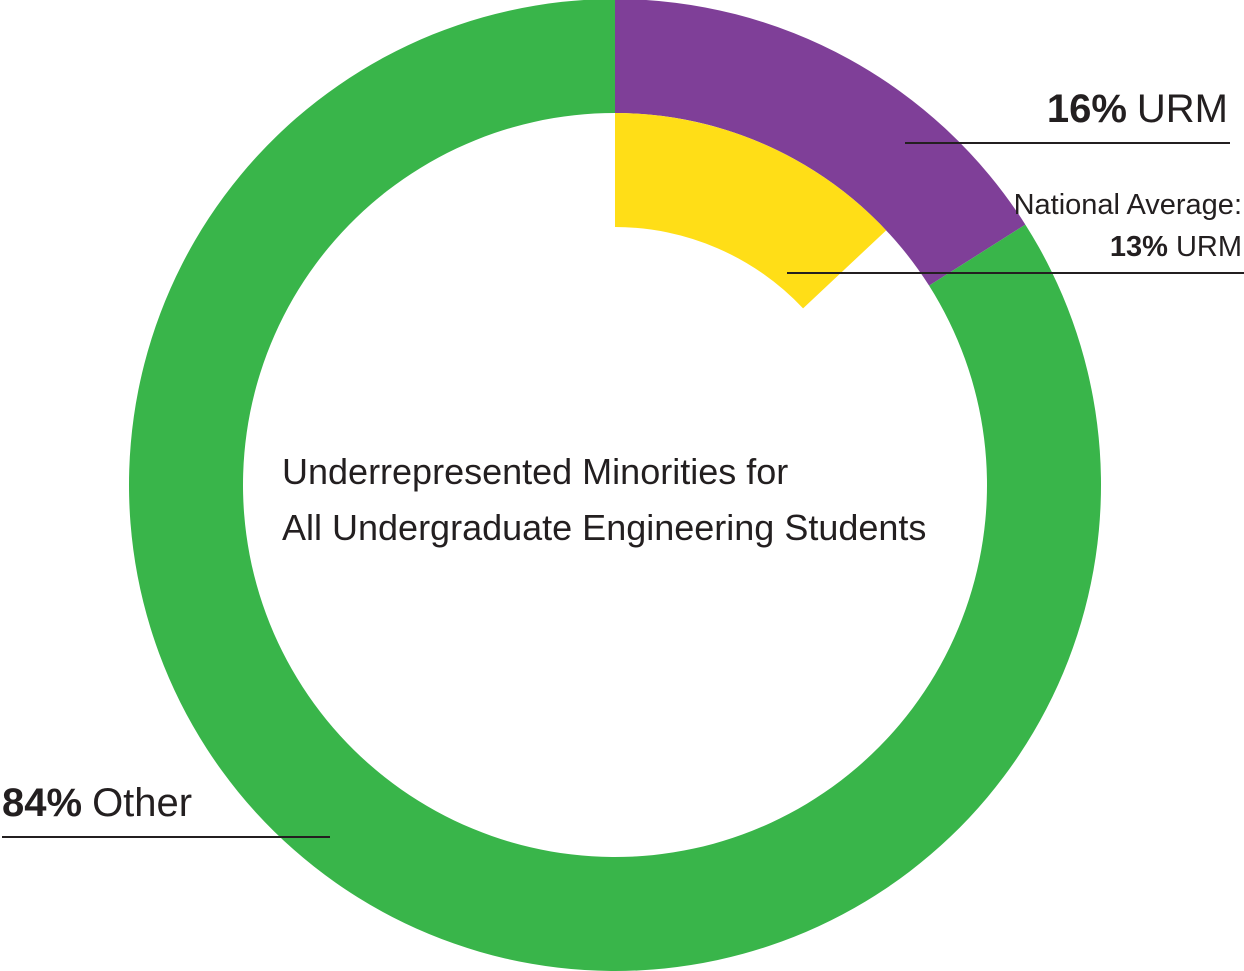  What do you see at coordinates (142, 803) in the screenshot?
I see `label-other-name: Other` at bounding box center [142, 803].